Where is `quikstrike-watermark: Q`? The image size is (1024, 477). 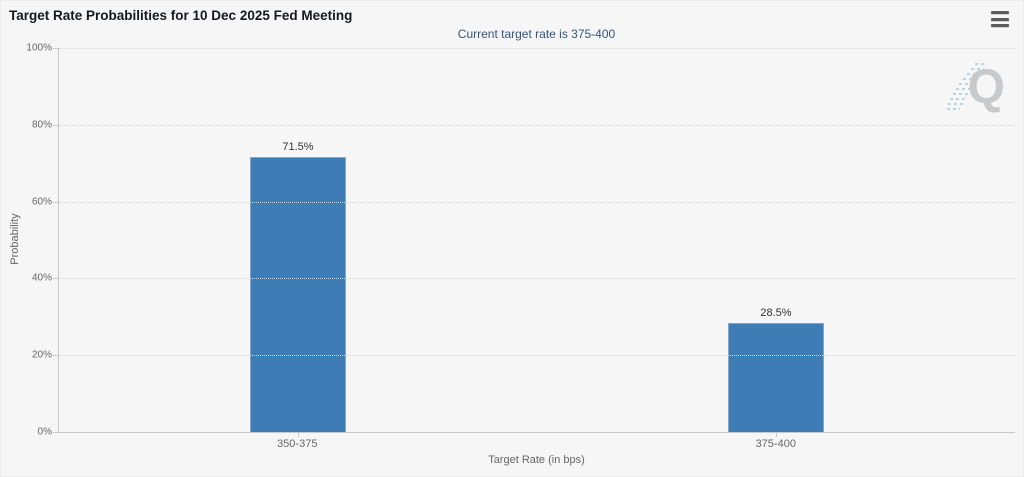
quikstrike-watermark: Q is located at coordinates (978, 89).